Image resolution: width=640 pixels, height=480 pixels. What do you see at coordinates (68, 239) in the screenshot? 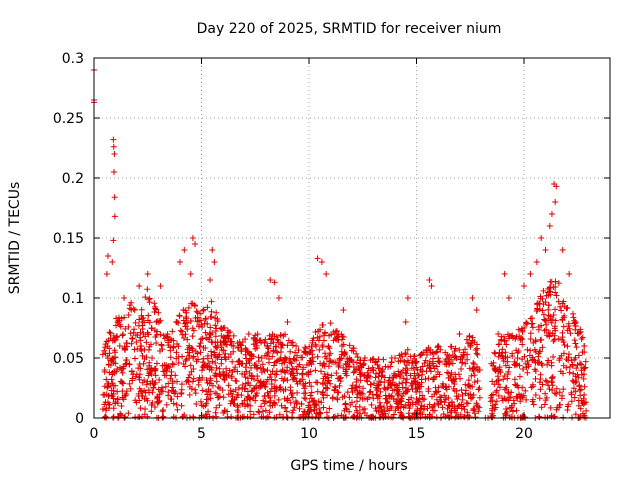
I see `y-tick-label: 0.15` at bounding box center [68, 239].